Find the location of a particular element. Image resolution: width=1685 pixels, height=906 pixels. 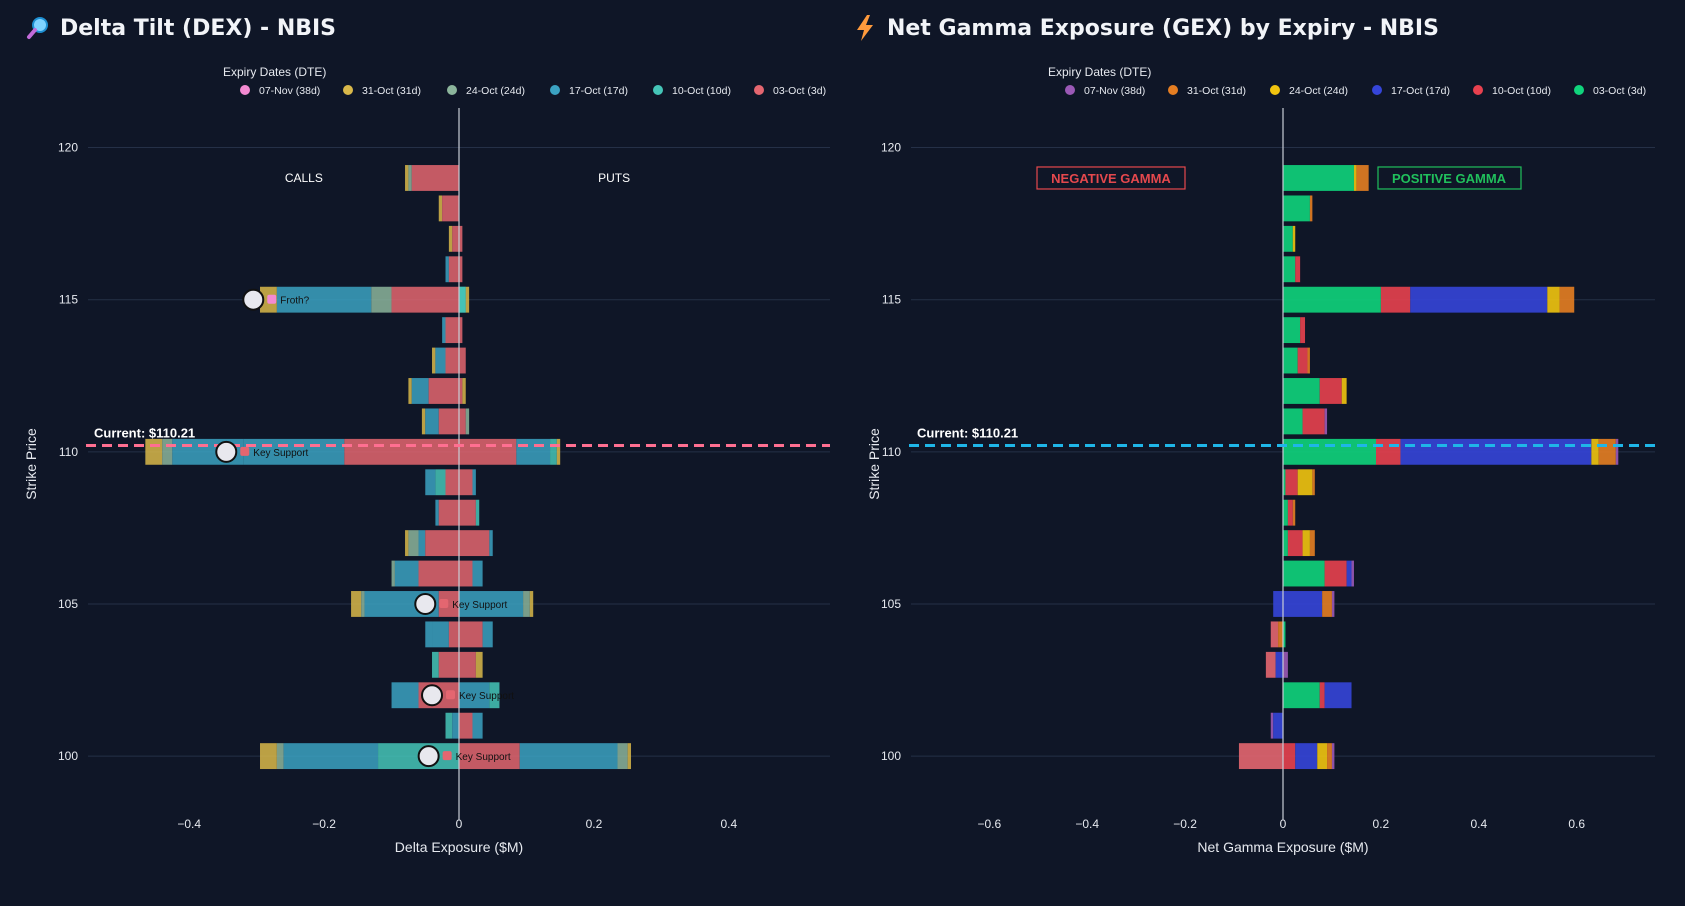

puts-label: PUTS is located at coordinates (614, 178).